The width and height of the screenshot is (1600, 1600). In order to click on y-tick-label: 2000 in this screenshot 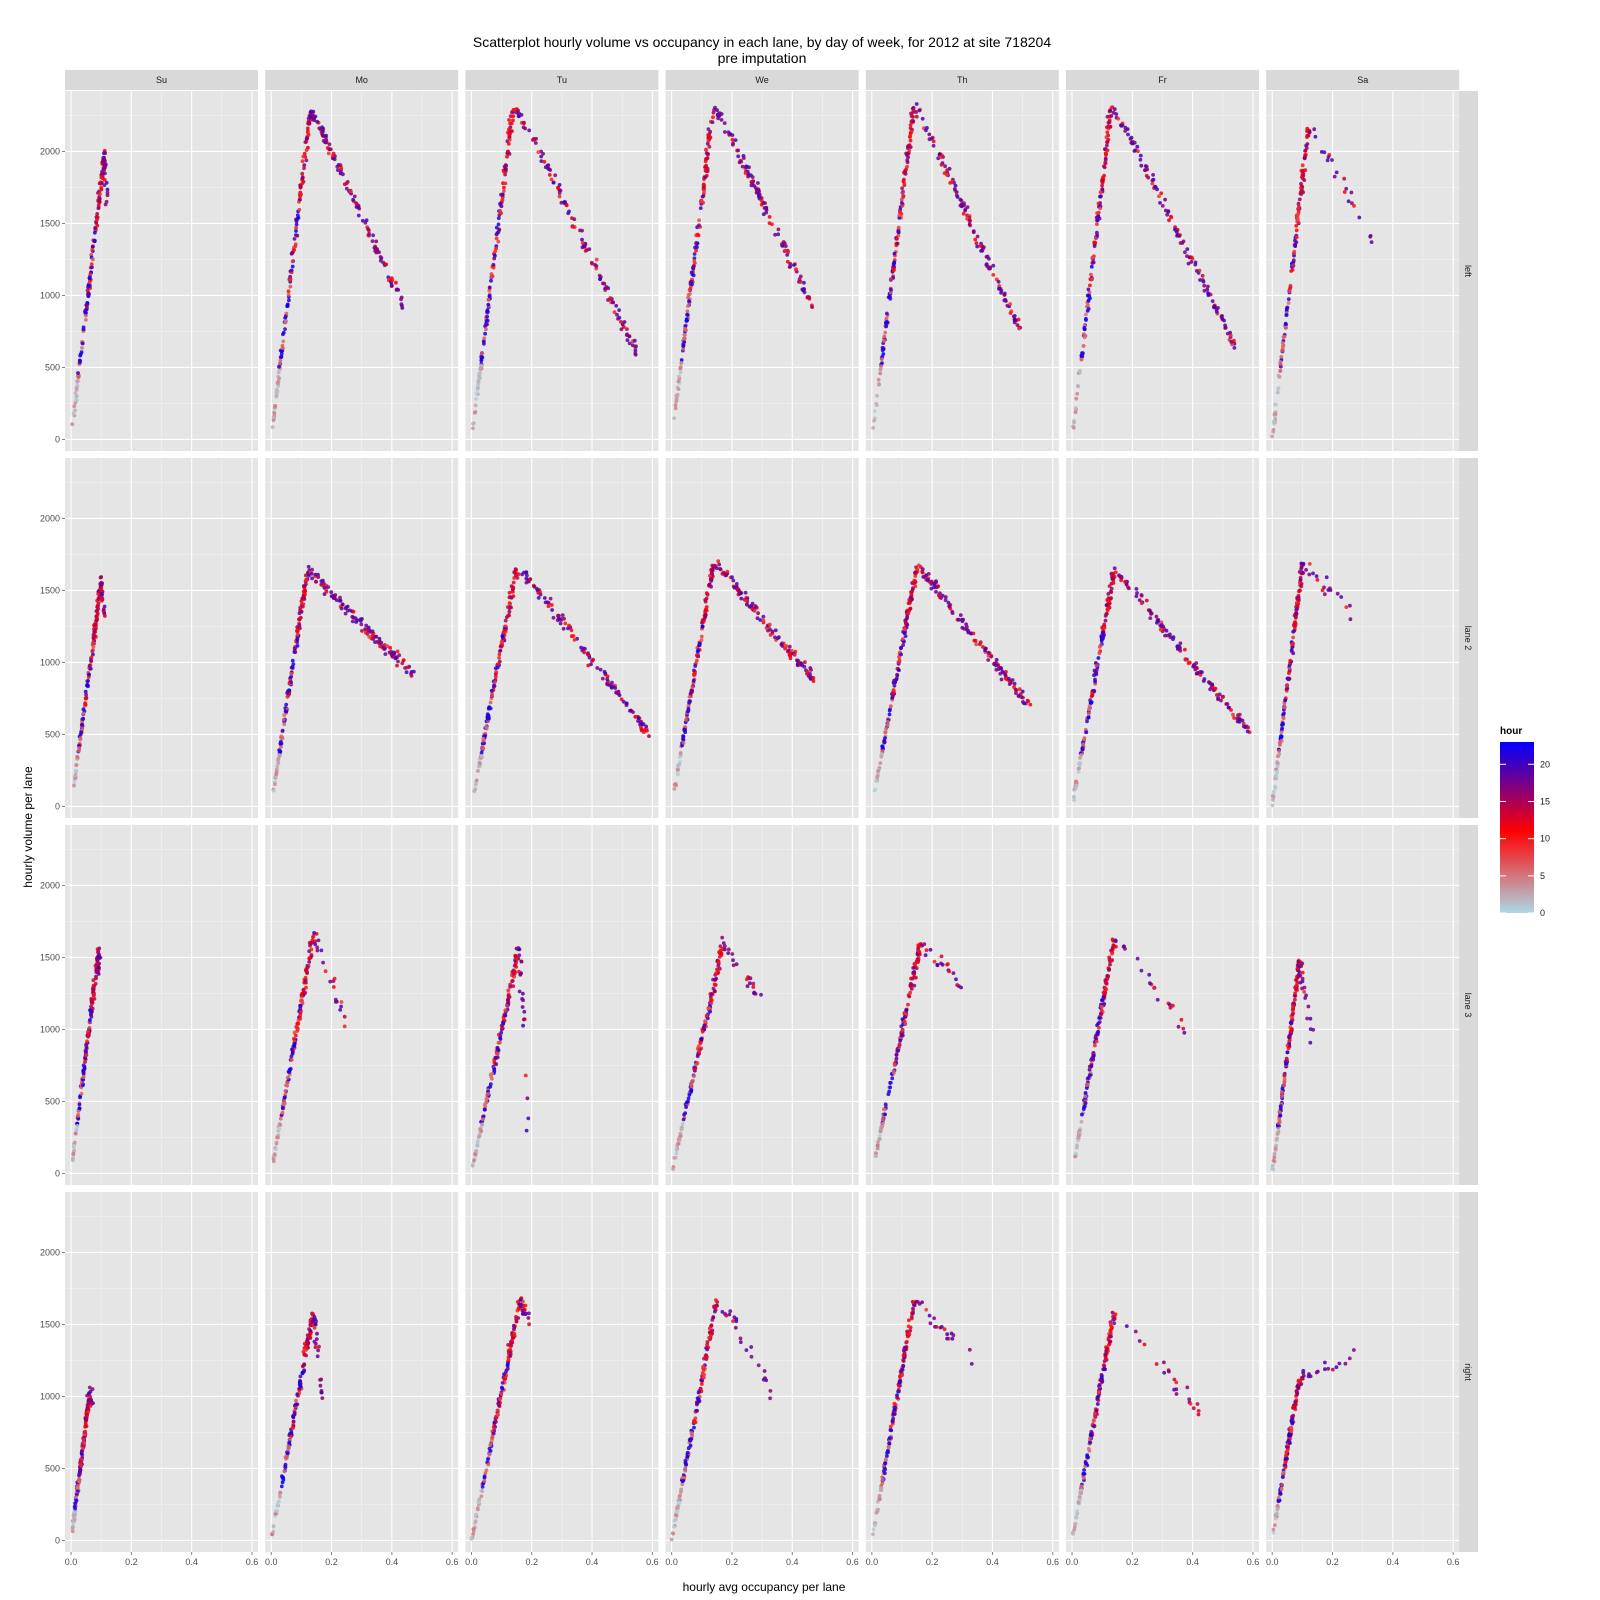, I will do `click(50, 885)`.